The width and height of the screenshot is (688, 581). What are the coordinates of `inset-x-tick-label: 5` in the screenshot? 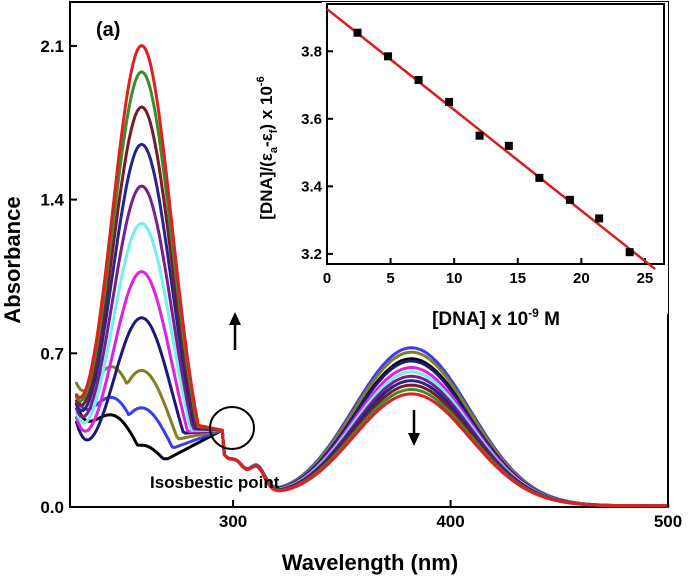 It's located at (390, 278).